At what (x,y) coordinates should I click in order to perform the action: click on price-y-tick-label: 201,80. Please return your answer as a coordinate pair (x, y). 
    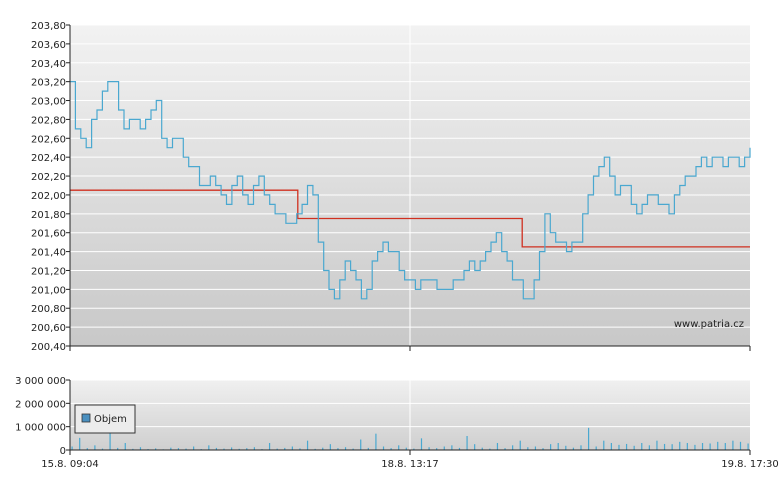
    Looking at the image, I should click on (48, 215).